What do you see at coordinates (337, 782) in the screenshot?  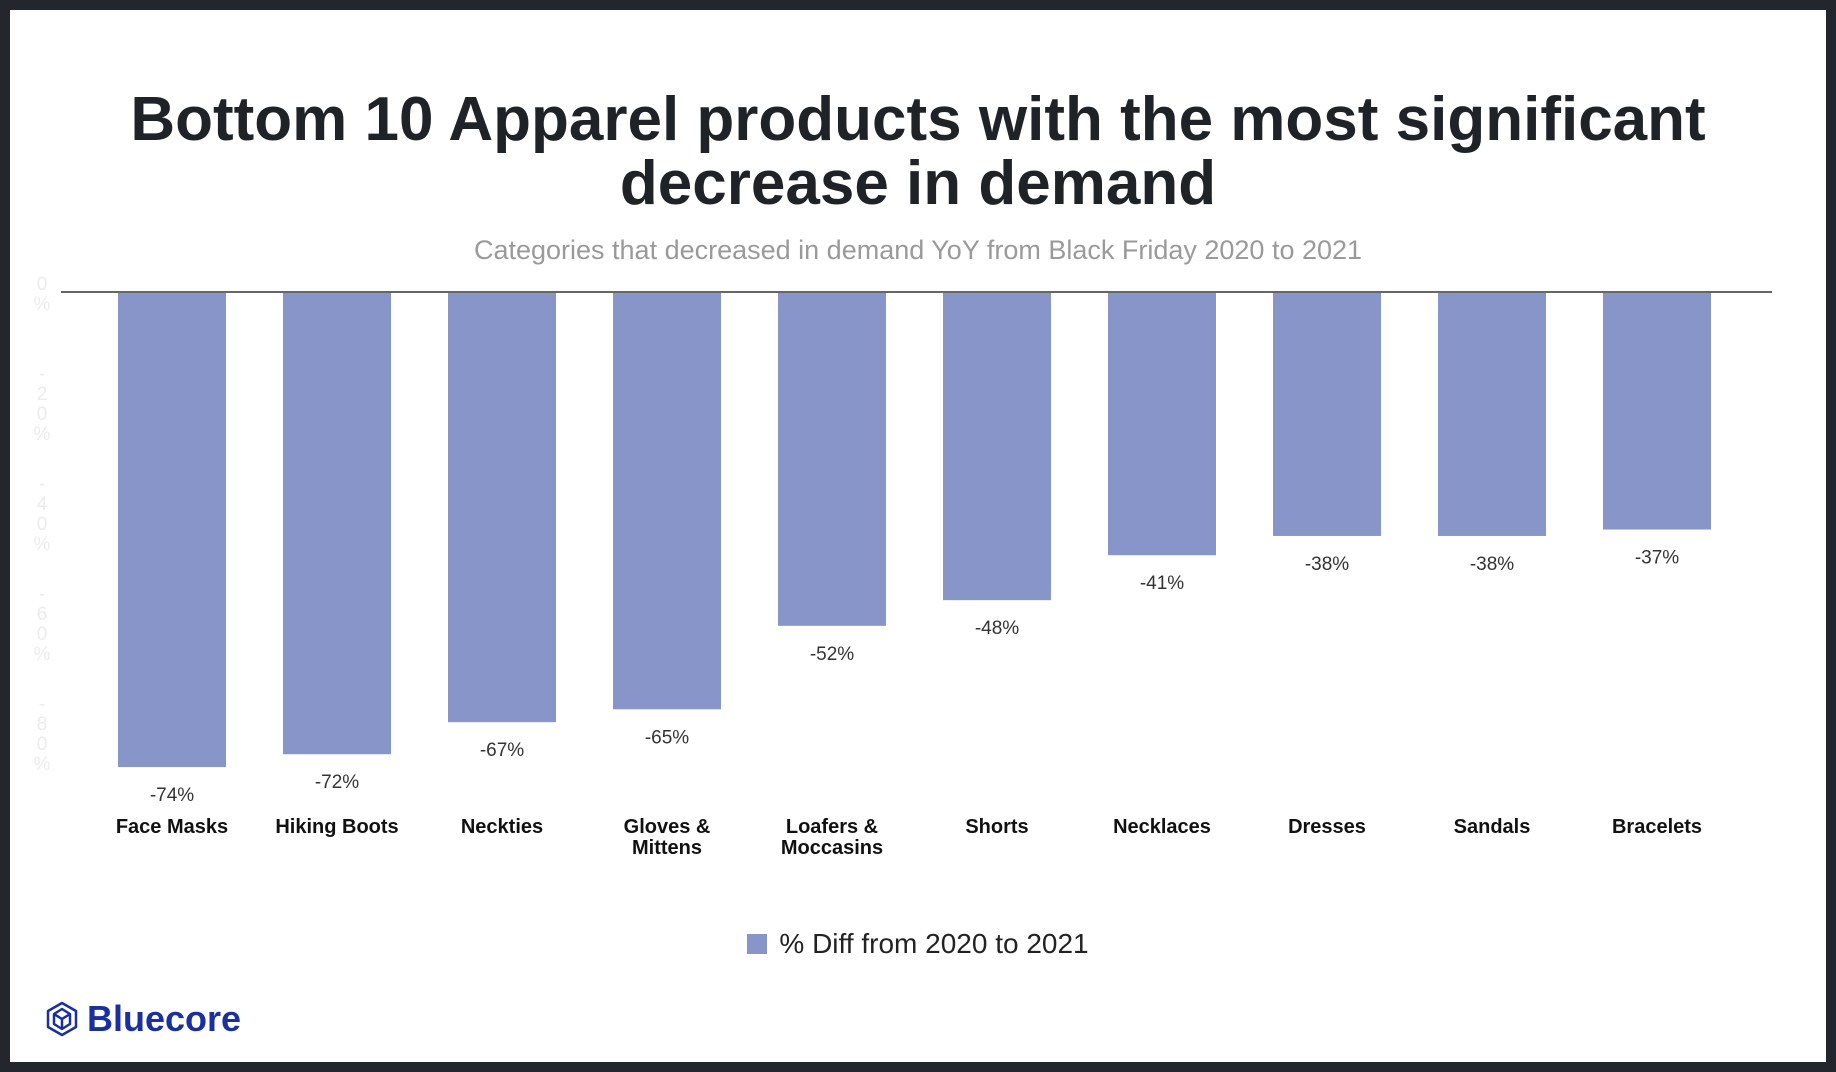 I see `data-label: -72%` at bounding box center [337, 782].